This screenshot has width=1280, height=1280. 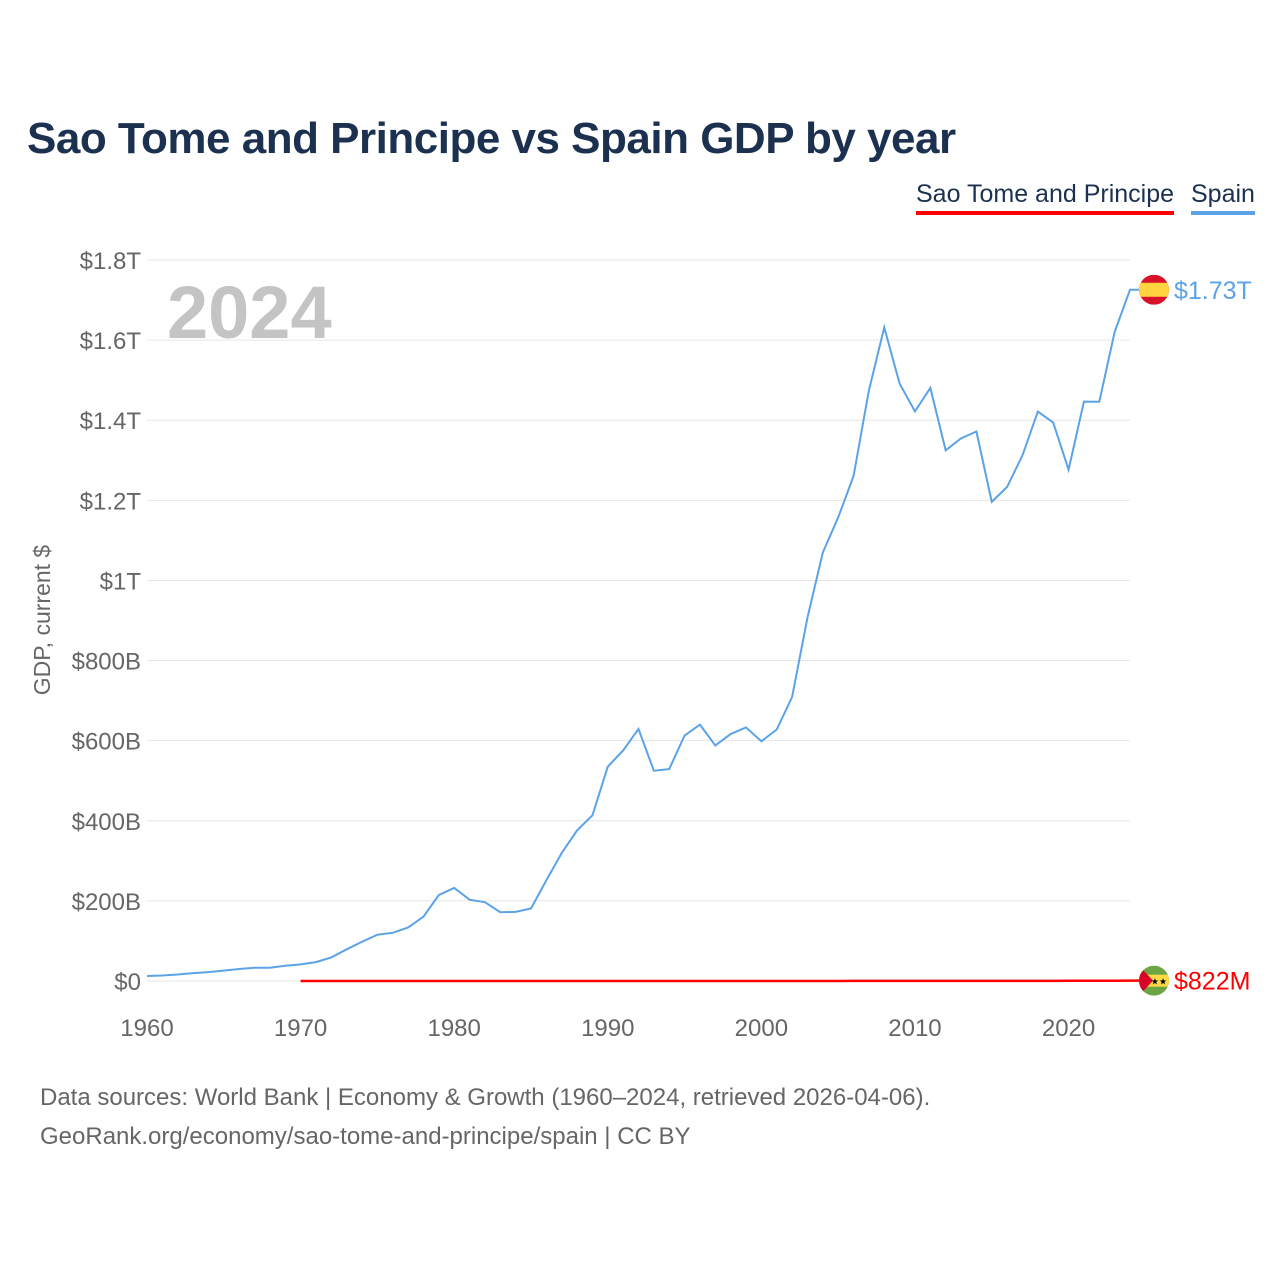 What do you see at coordinates (1068, 1028) in the screenshot?
I see `x-tick-label: 2020` at bounding box center [1068, 1028].